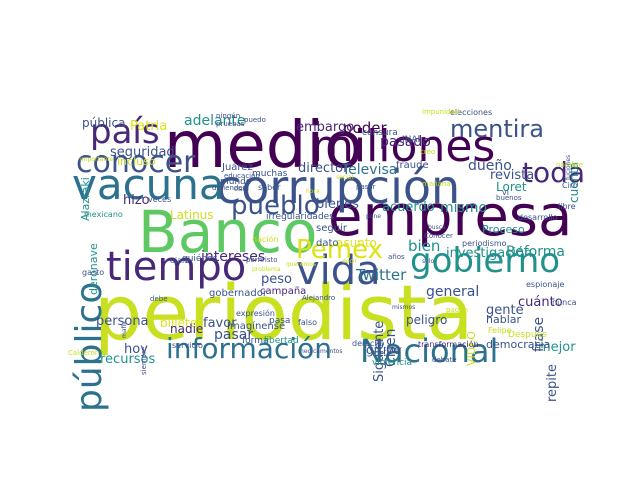 The width and height of the screenshot is (640, 480). What do you see at coordinates (424, 246) in the screenshot?
I see `word-bien: bien` at bounding box center [424, 246].